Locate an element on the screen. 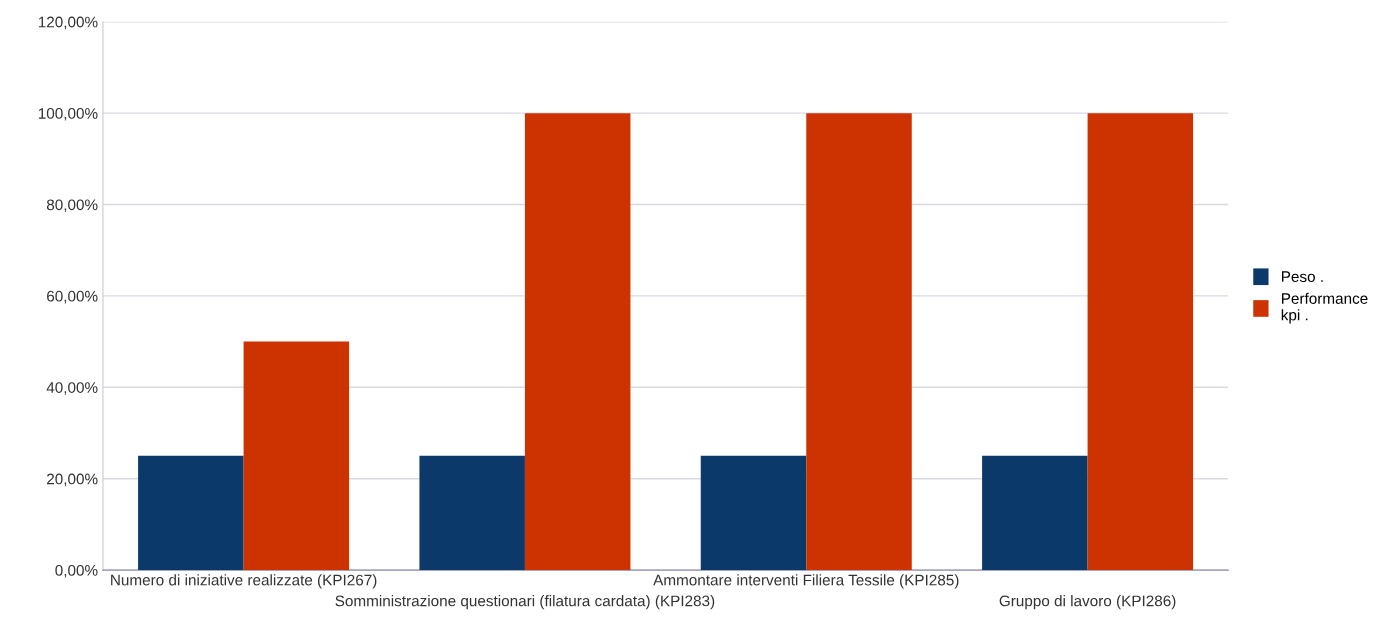 Image resolution: width=1391 pixels, height=621 pixels. y-tick-label: 120,00% is located at coordinates (68, 23).